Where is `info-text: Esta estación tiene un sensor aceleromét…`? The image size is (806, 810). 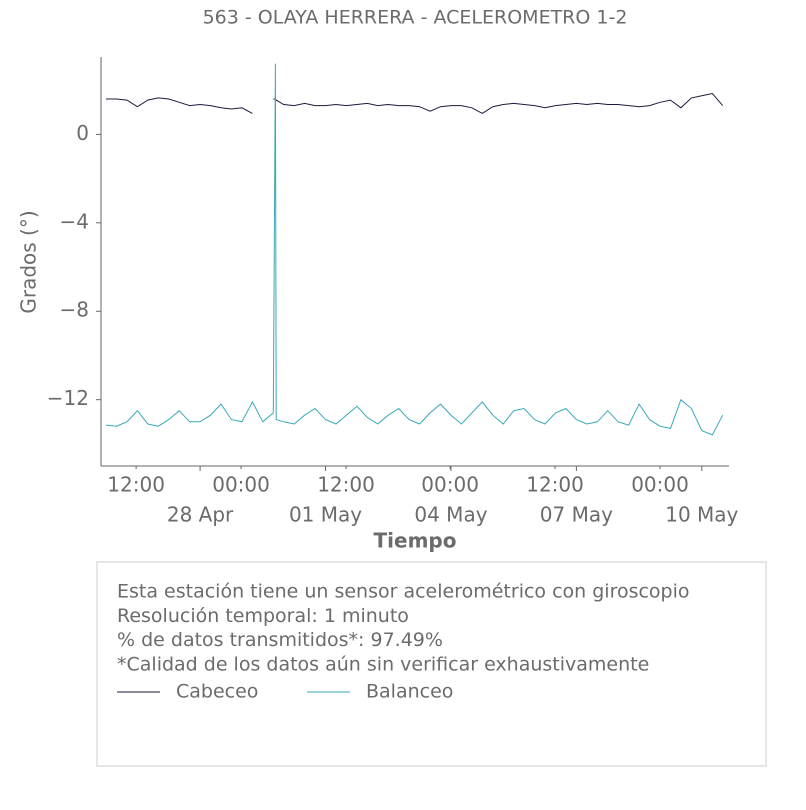
info-text: Esta estación tiene un sensor aceleromét… is located at coordinates (403, 592).